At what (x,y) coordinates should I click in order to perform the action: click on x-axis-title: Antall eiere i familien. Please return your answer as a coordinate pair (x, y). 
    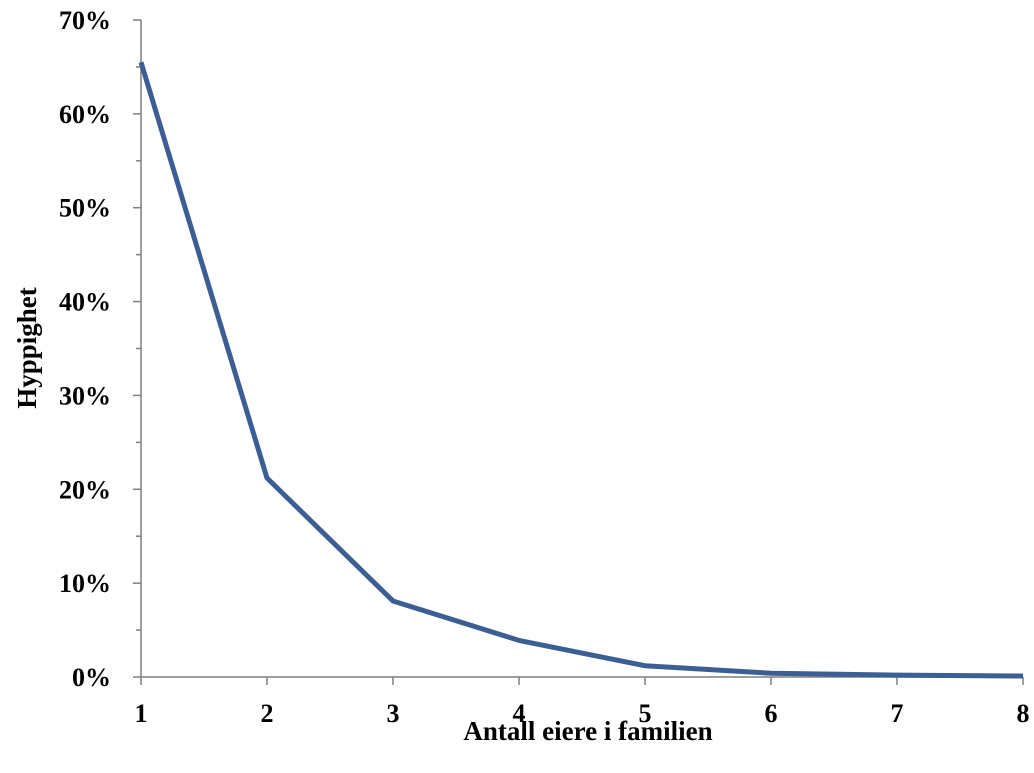
    Looking at the image, I should click on (587, 731).